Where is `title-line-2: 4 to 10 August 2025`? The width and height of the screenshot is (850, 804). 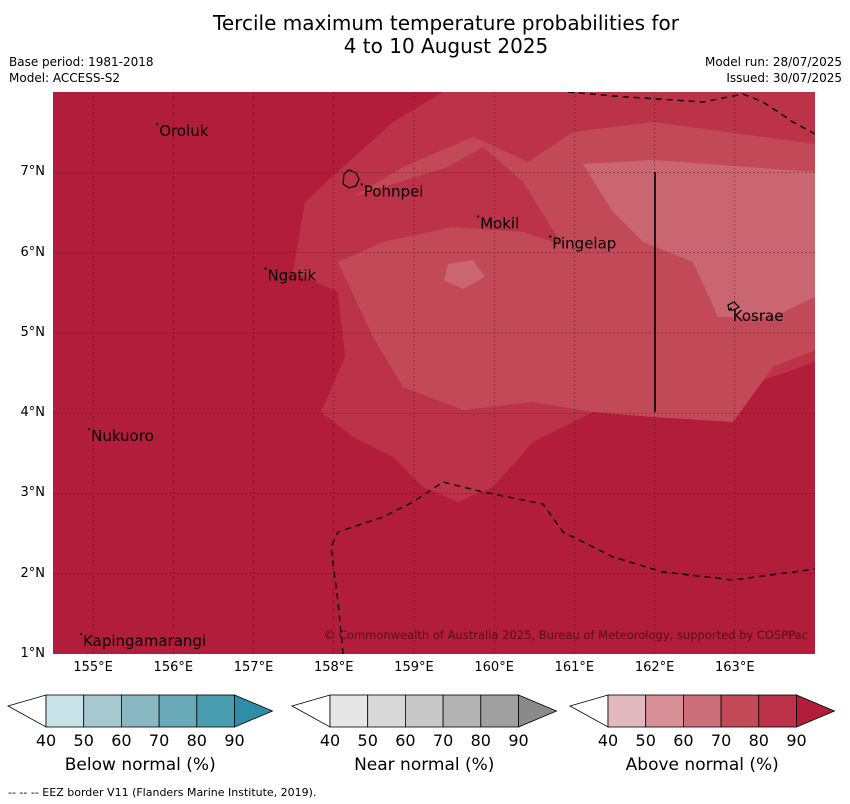 title-line-2: 4 to 10 August 2025 is located at coordinates (446, 46).